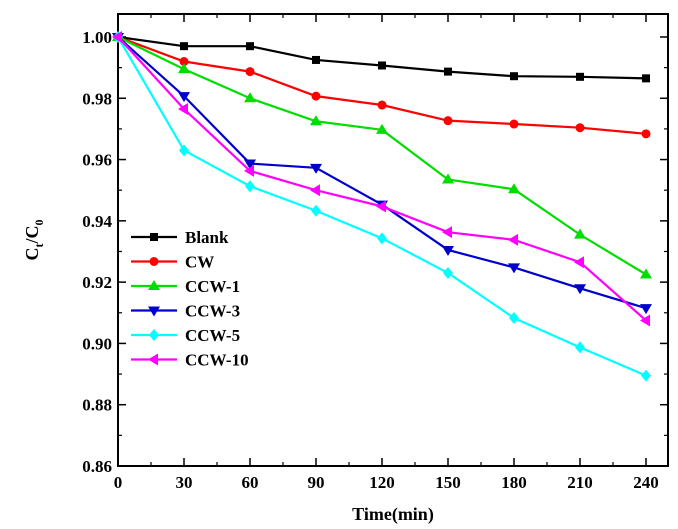 The width and height of the screenshot is (678, 529). Describe the element at coordinates (448, 482) in the screenshot. I see `x-tick-label: 150` at that location.